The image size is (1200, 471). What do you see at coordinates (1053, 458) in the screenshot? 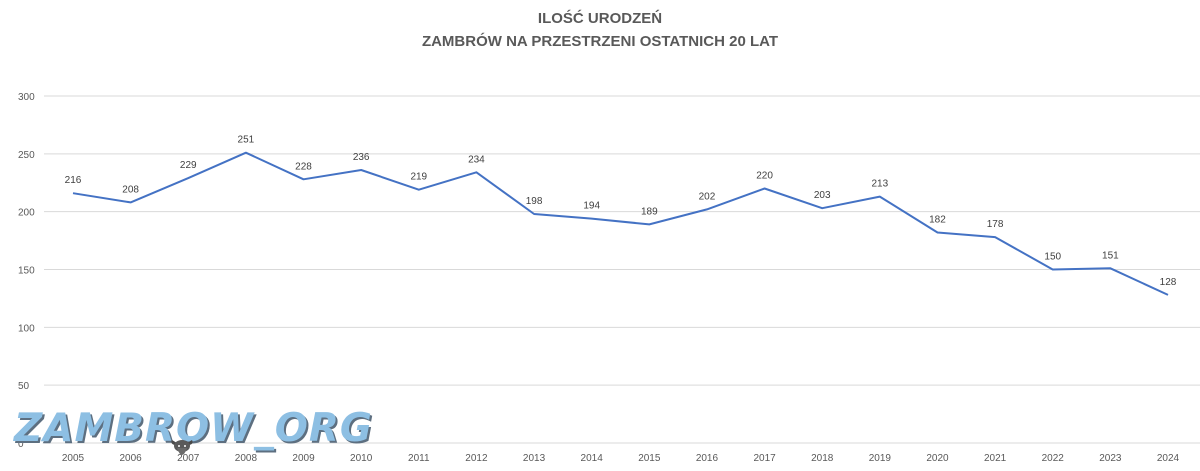
I see `x-tick-label: 2022` at bounding box center [1053, 458].